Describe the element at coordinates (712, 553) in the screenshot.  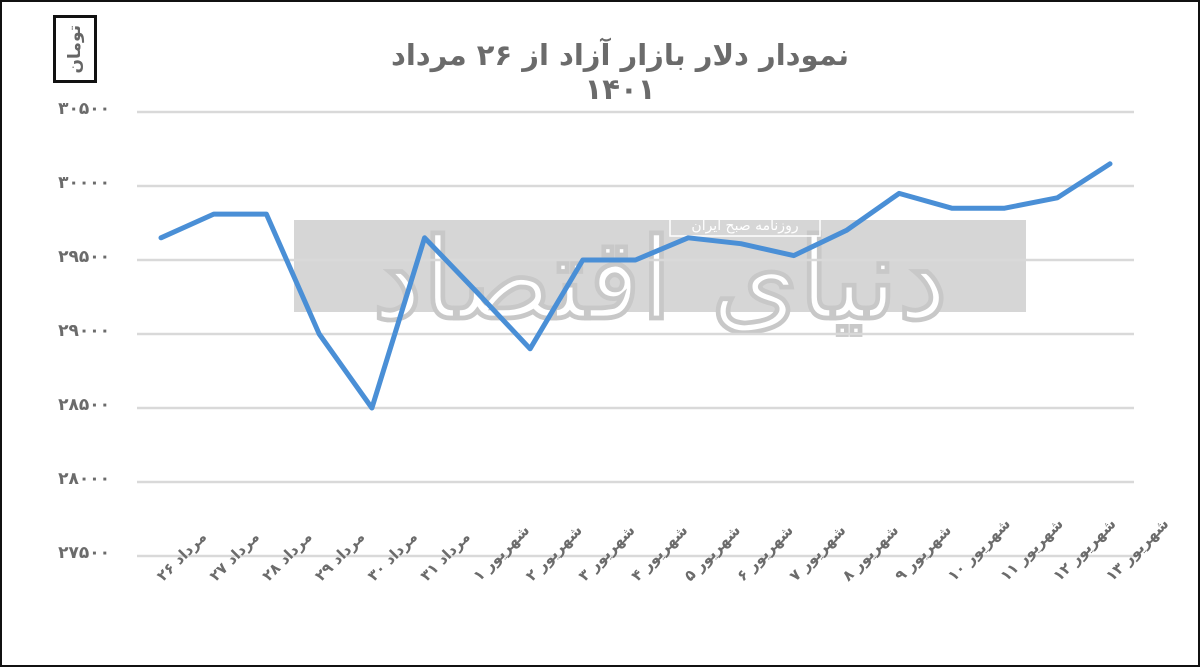
I see `x-tick-label: شهریور ۵` at that location.